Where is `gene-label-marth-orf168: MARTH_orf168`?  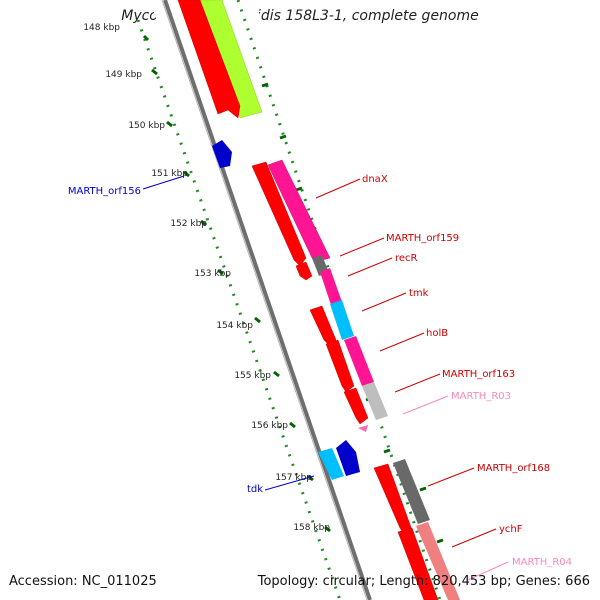
gene-label-marth-orf168: MARTH_orf168 is located at coordinates (513, 468).